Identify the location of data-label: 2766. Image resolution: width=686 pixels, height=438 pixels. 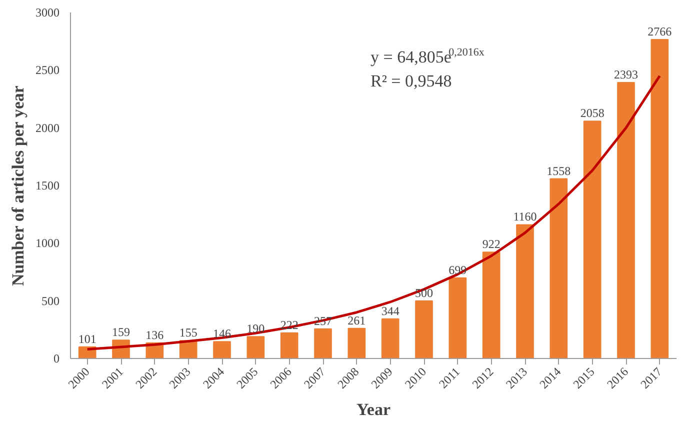
(660, 31).